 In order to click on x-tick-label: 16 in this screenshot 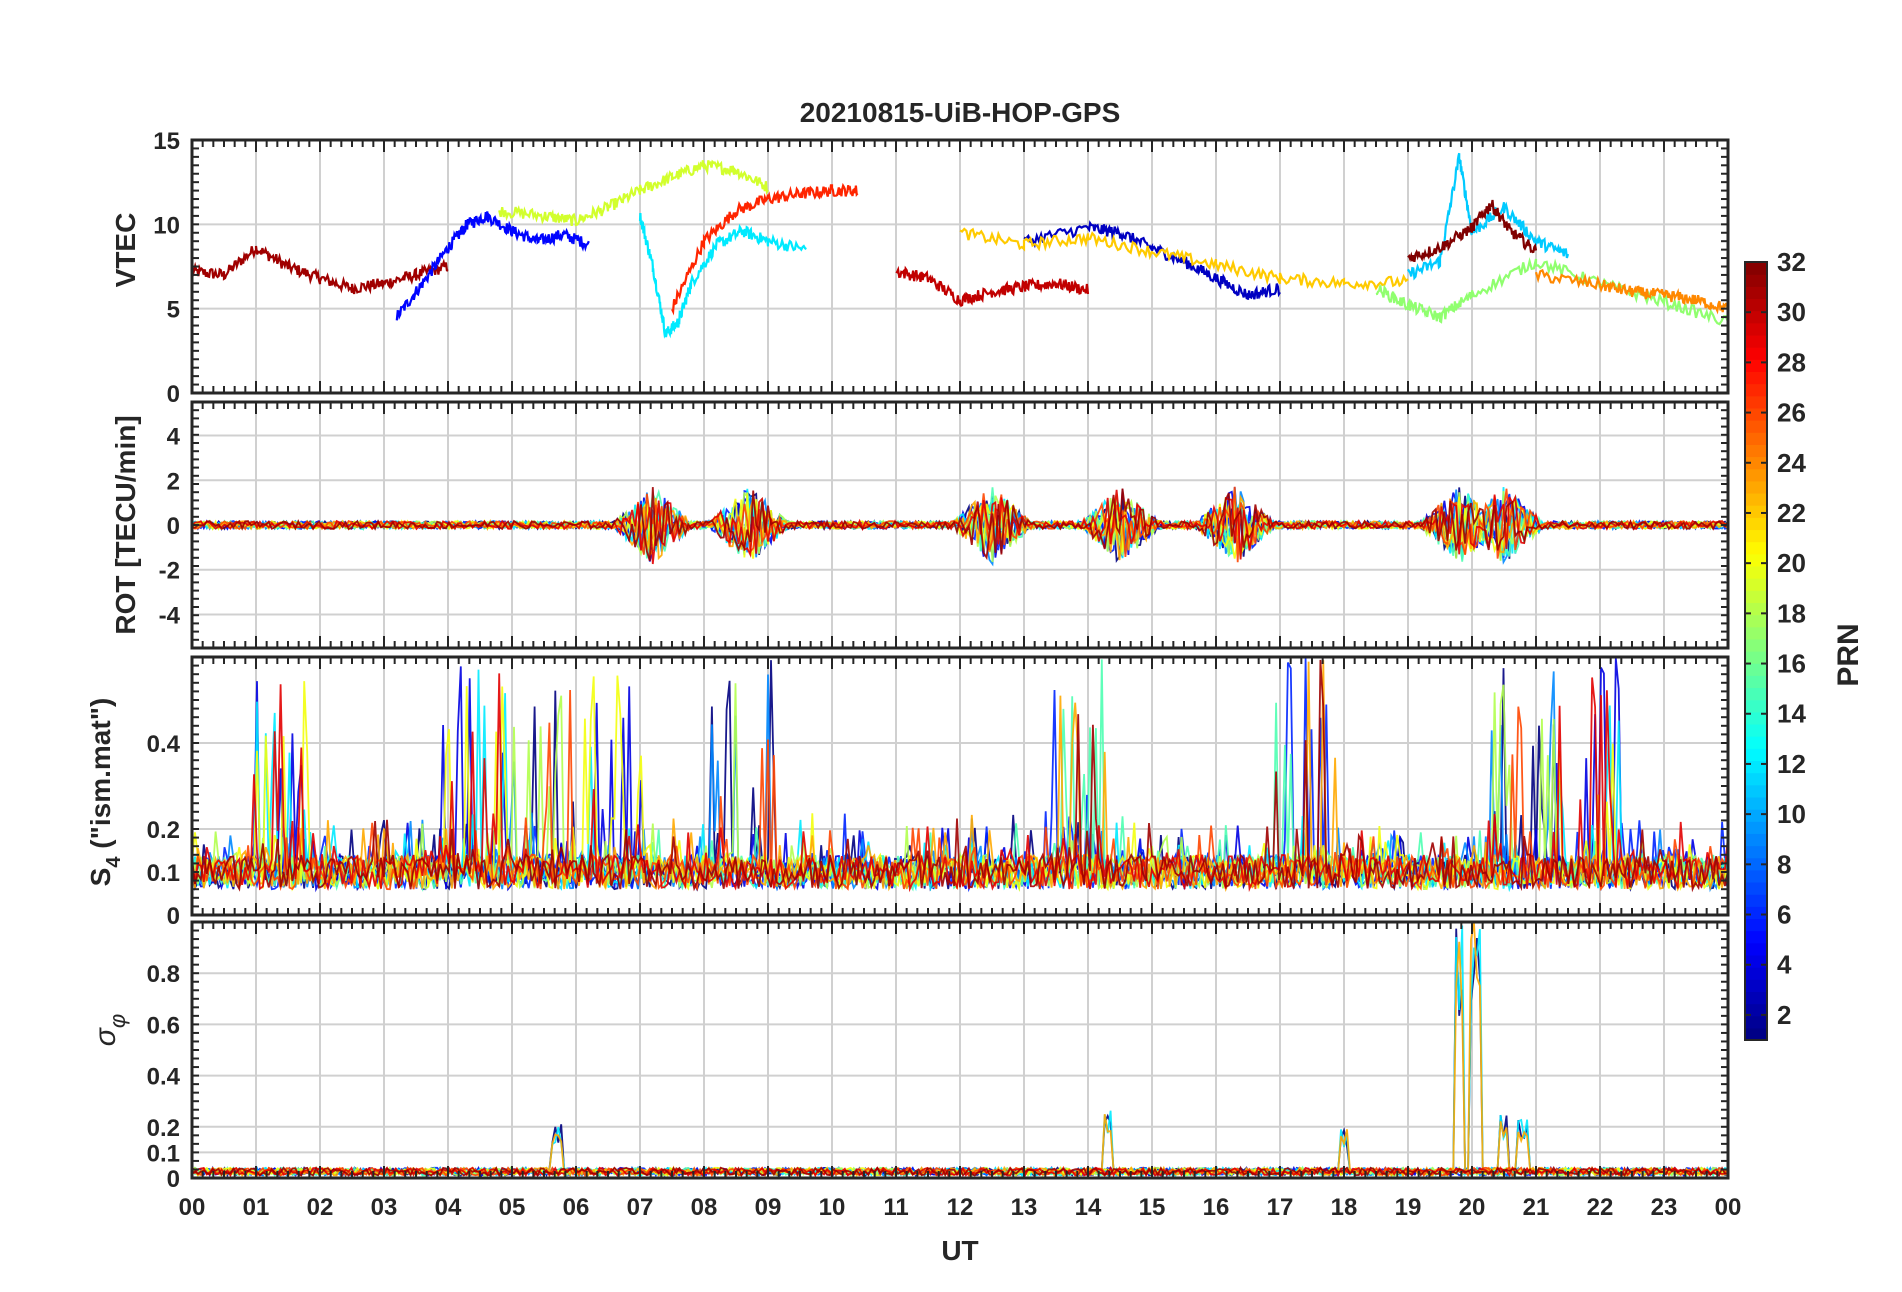, I will do `click(1216, 1207)`.